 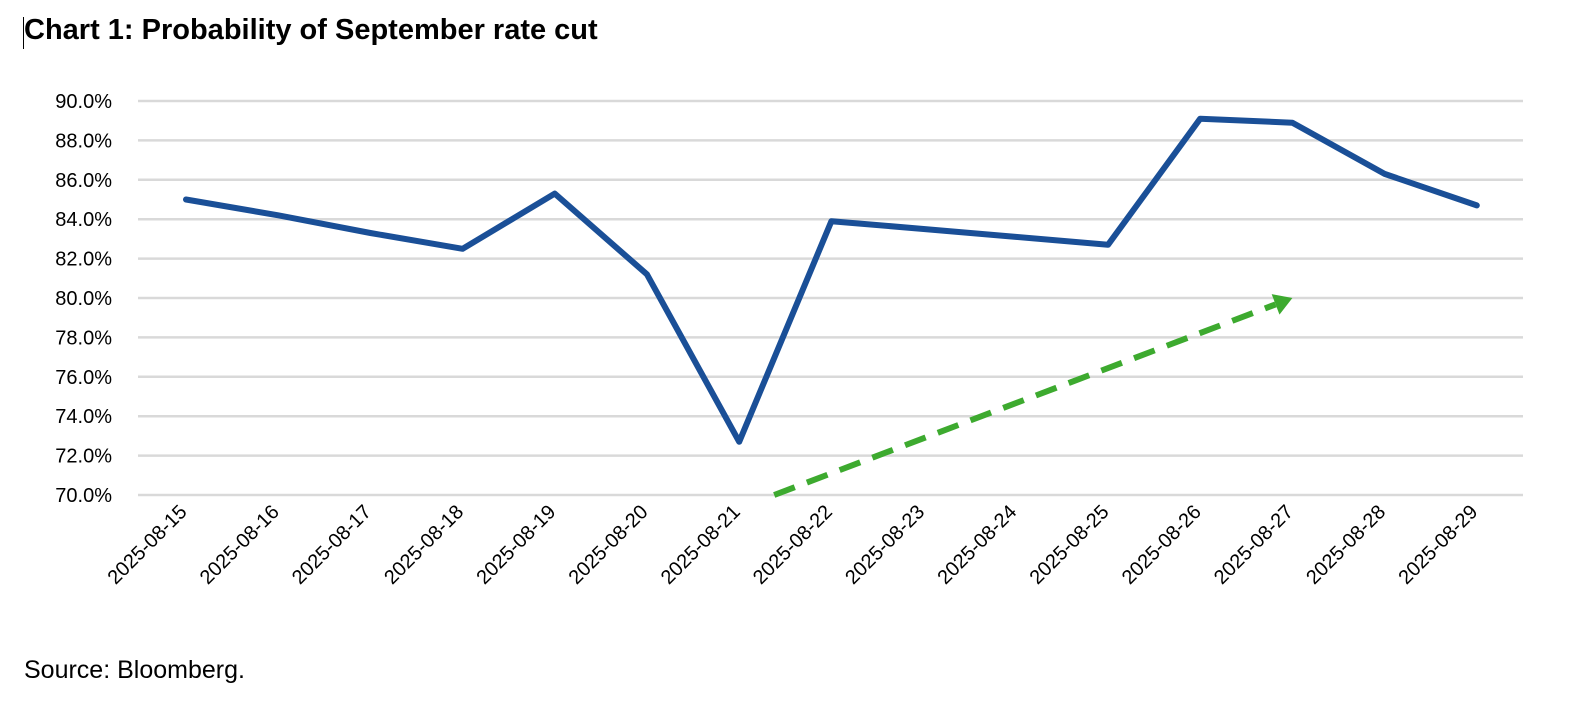 I want to click on y-tick-label: 80.0%, so click(x=83, y=299).